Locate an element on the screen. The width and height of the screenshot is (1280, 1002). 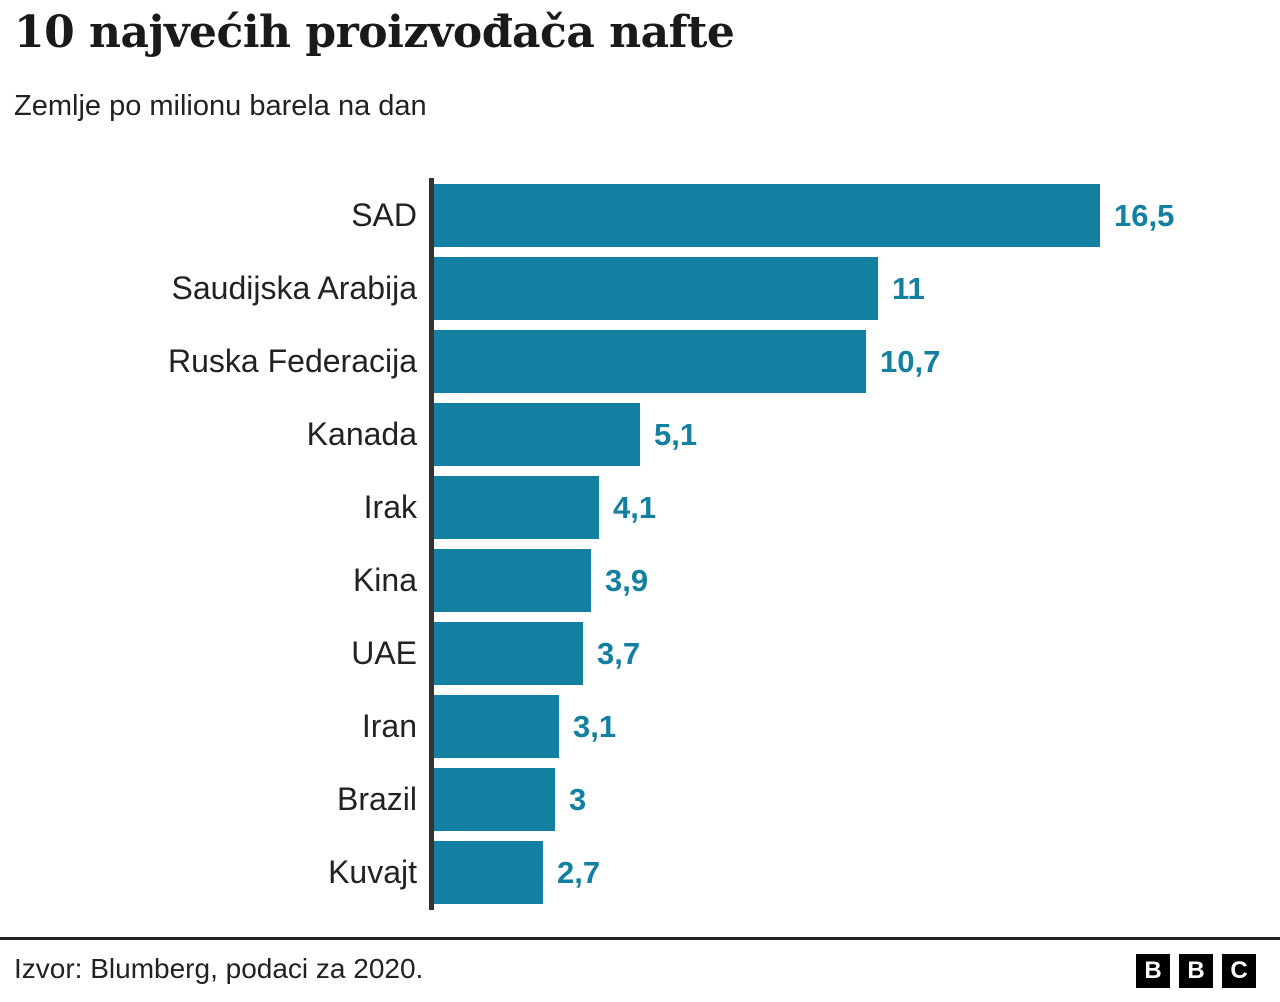
bar-row: Iran 3,1 is located at coordinates (640, 726).